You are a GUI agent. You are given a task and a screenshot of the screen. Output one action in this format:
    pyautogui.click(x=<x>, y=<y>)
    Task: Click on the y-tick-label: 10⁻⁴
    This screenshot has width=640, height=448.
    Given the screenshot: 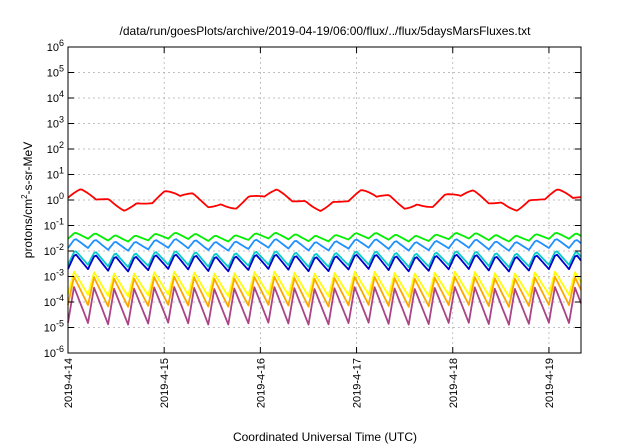 What is the action you would take?
    pyautogui.click(x=54, y=301)
    